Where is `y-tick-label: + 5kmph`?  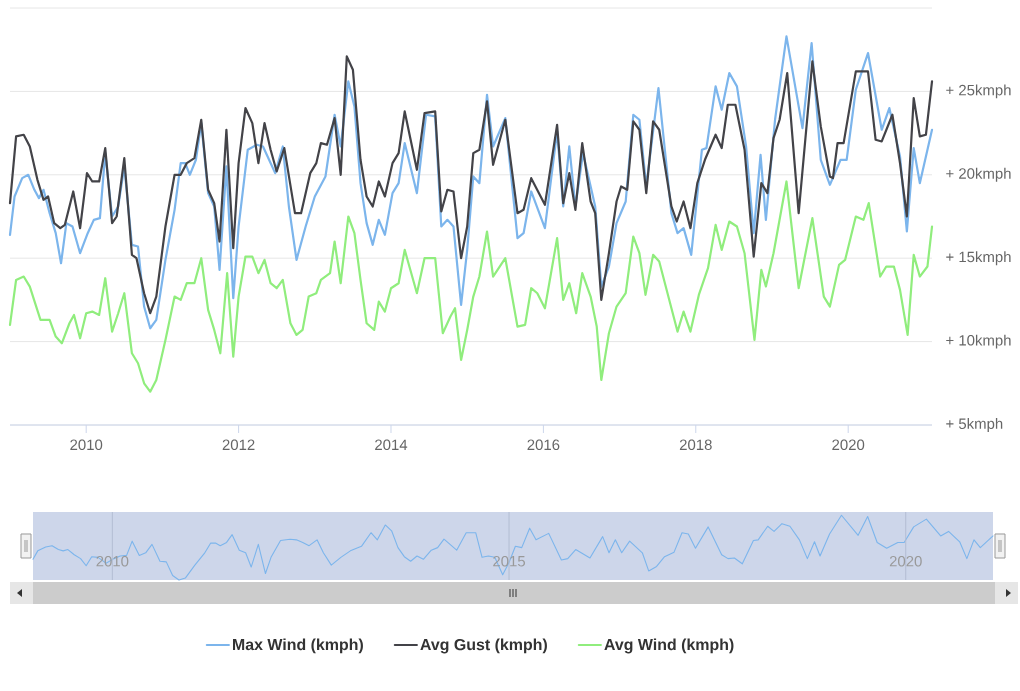
y-tick-label: + 5kmph is located at coordinates (974, 425).